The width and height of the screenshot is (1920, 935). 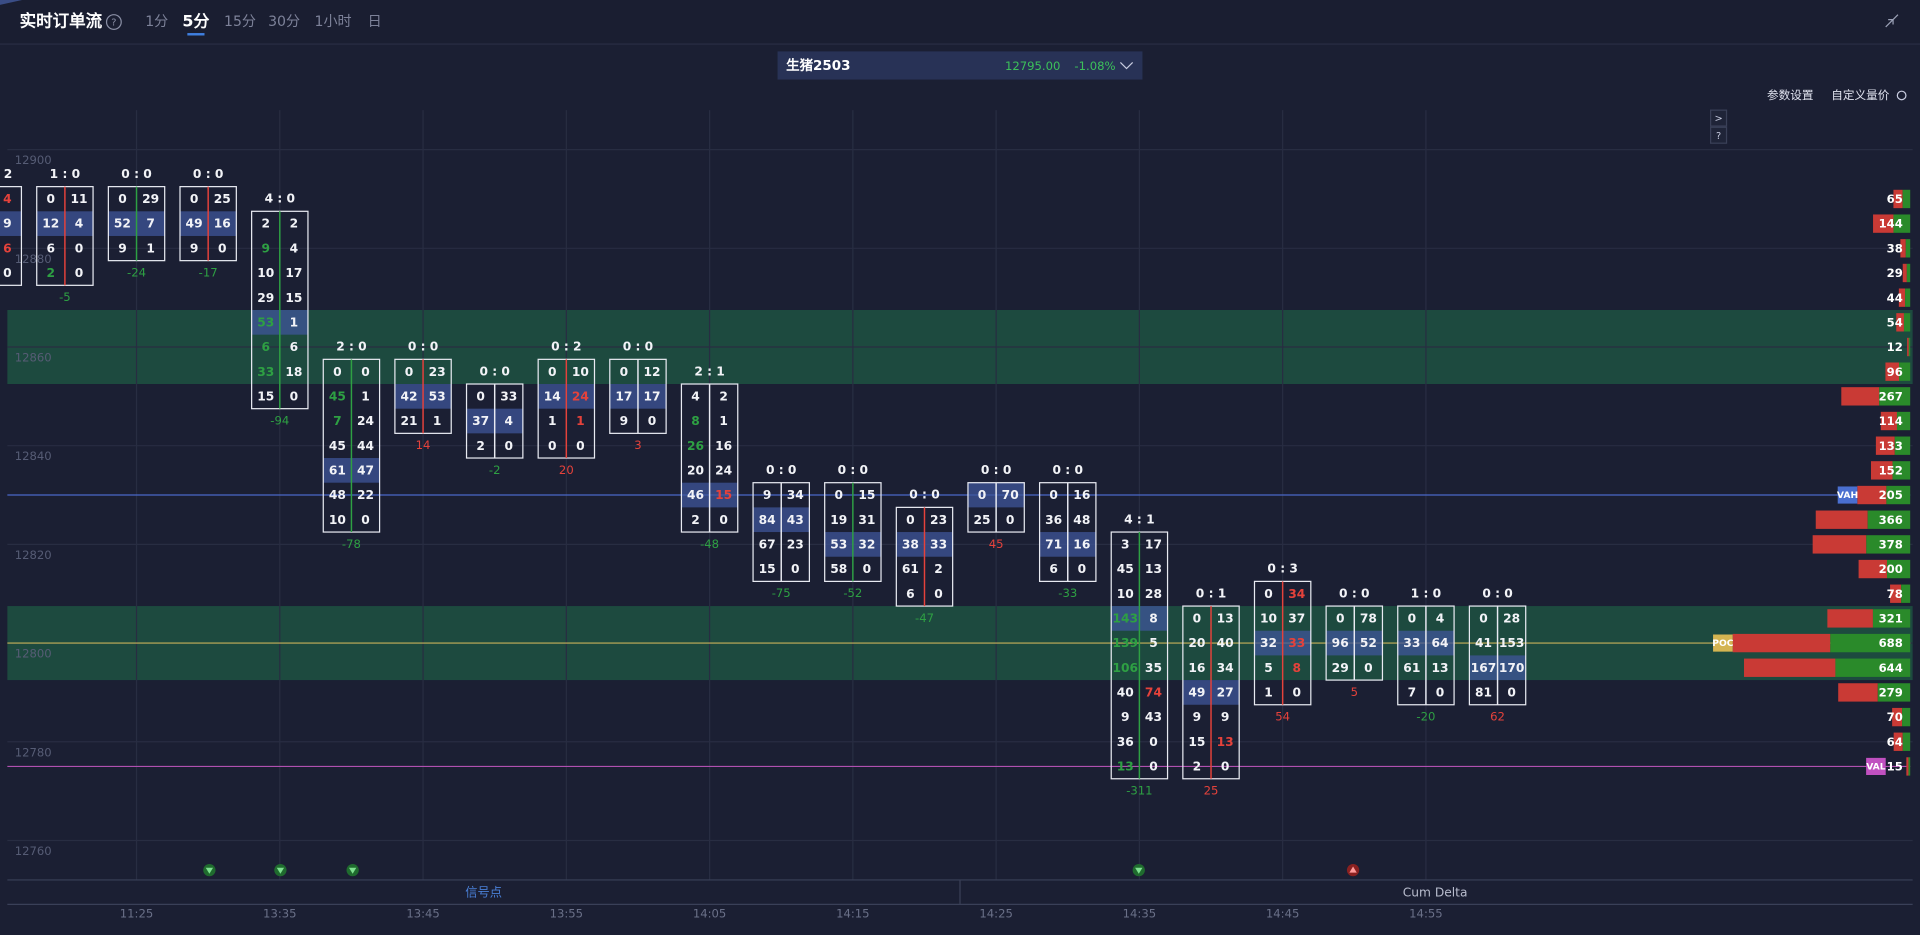 I want to click on bid-volume: 96, so click(x=1340, y=643).